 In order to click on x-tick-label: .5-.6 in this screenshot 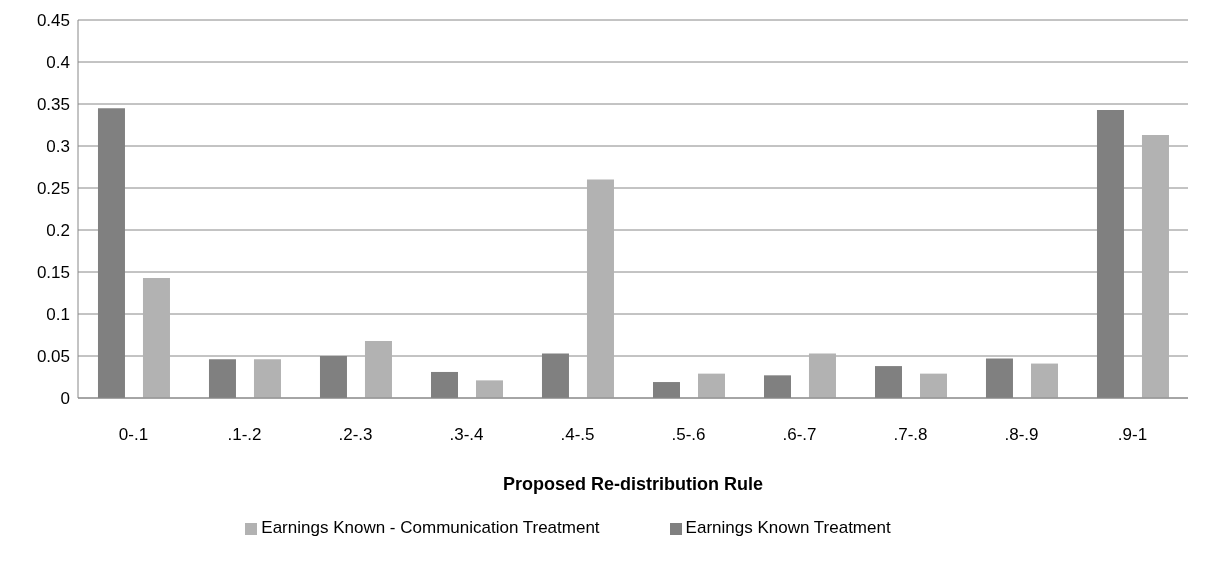, I will do `click(688, 435)`.